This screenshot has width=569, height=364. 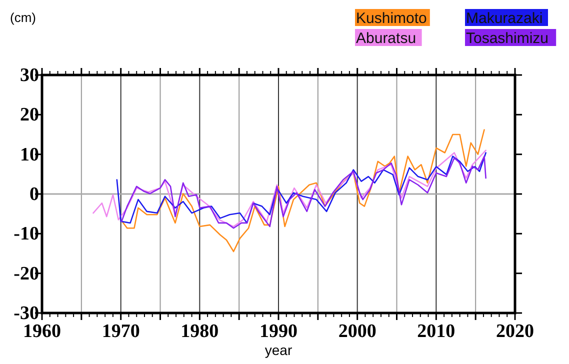 I want to click on y-tick-label: -30, so click(x=26, y=313).